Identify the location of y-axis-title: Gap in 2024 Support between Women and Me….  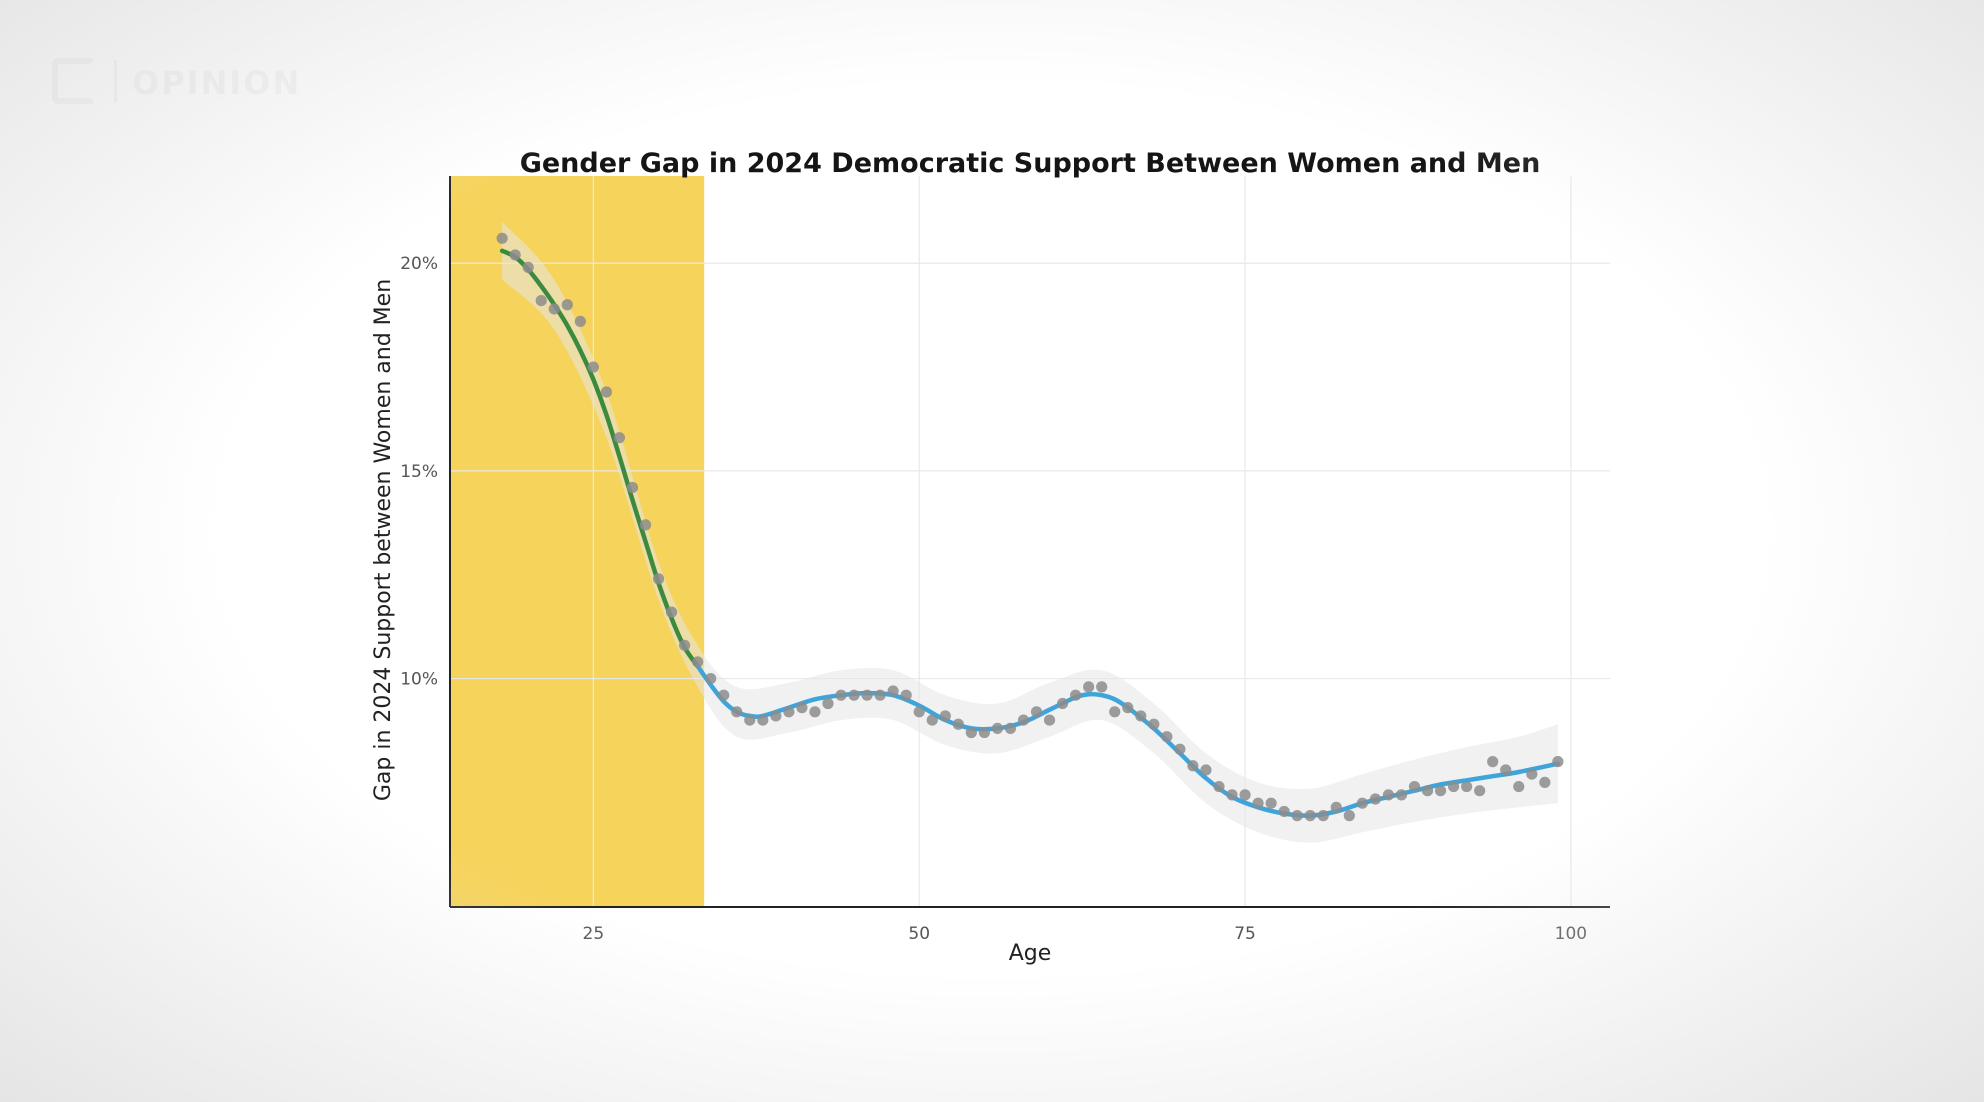
(383, 540).